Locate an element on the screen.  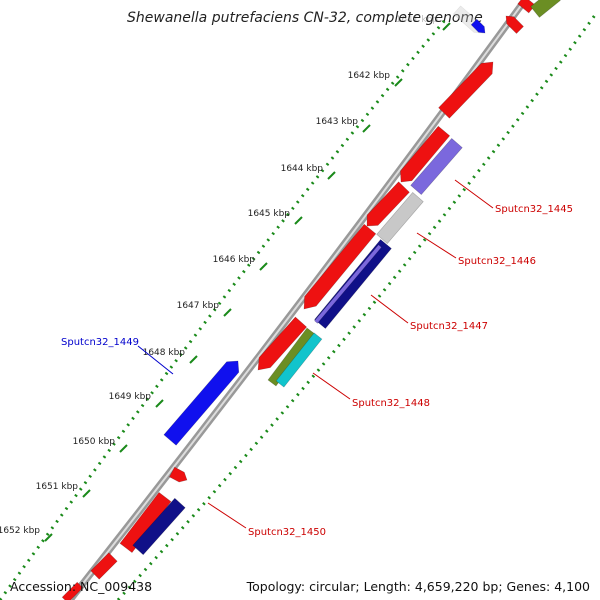
tick-label: 1642 kbp is located at coordinates (369, 76).